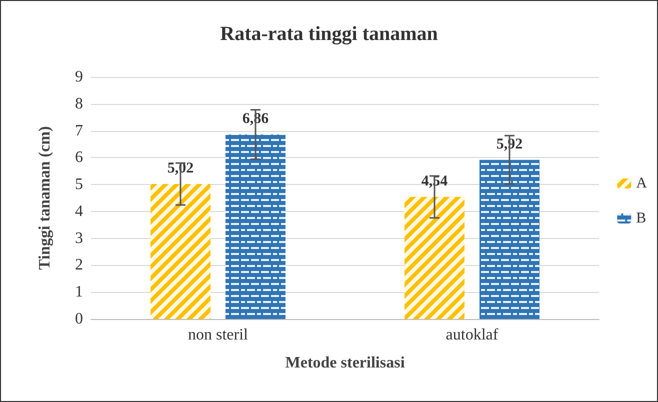 The image size is (658, 402). Describe the element at coordinates (79, 265) in the screenshot. I see `y-tick-label: 2` at that location.